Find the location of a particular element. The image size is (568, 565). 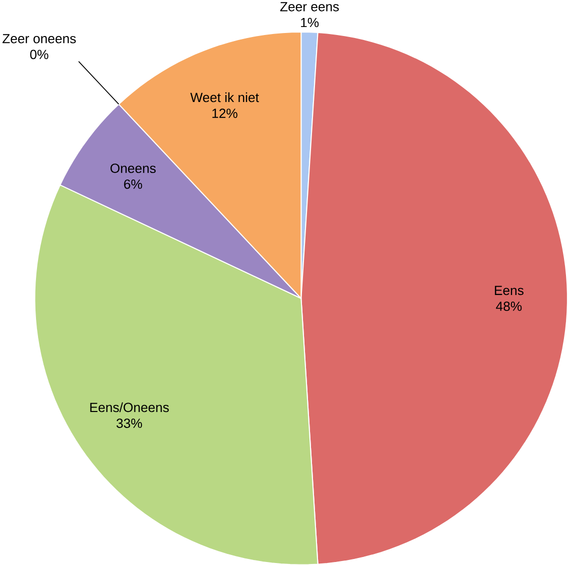

slice-label: Oneens is located at coordinates (133, 168).